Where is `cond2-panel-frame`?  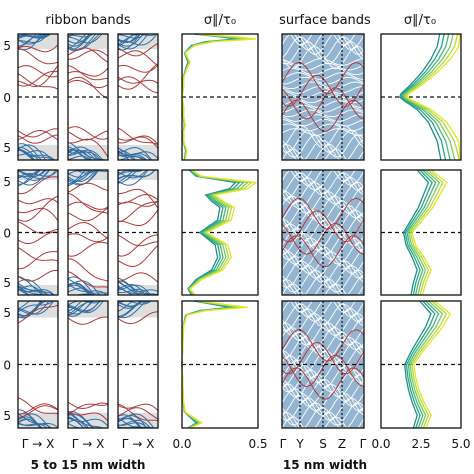 cond2-panel-frame is located at coordinates (421, 232).